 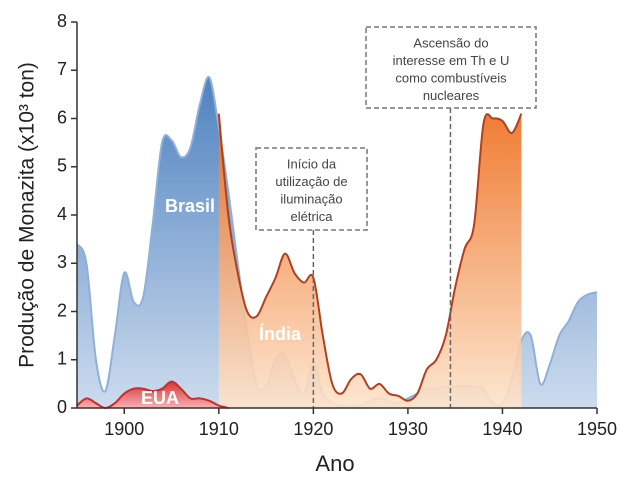 I want to click on y-tick-label: 2, so click(x=62, y=310).